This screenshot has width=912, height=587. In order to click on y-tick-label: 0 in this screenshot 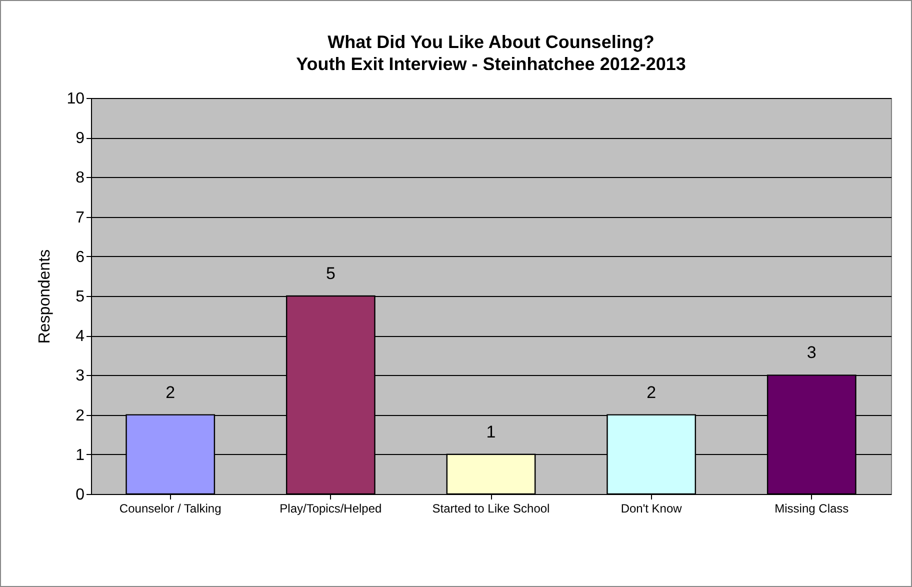, I will do `click(80, 495)`.